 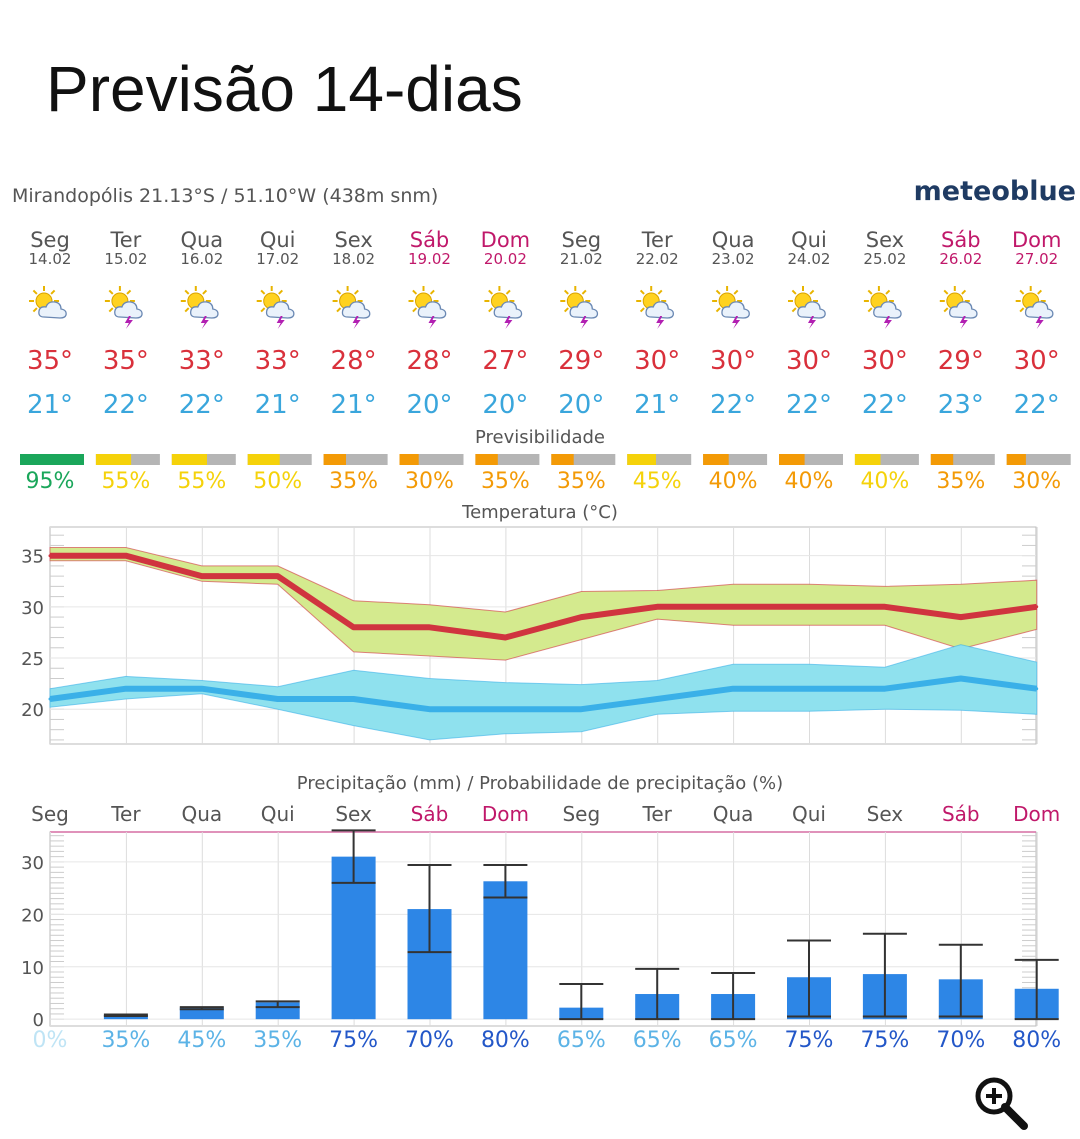 I want to click on max-temp: 35°, so click(x=50, y=361).